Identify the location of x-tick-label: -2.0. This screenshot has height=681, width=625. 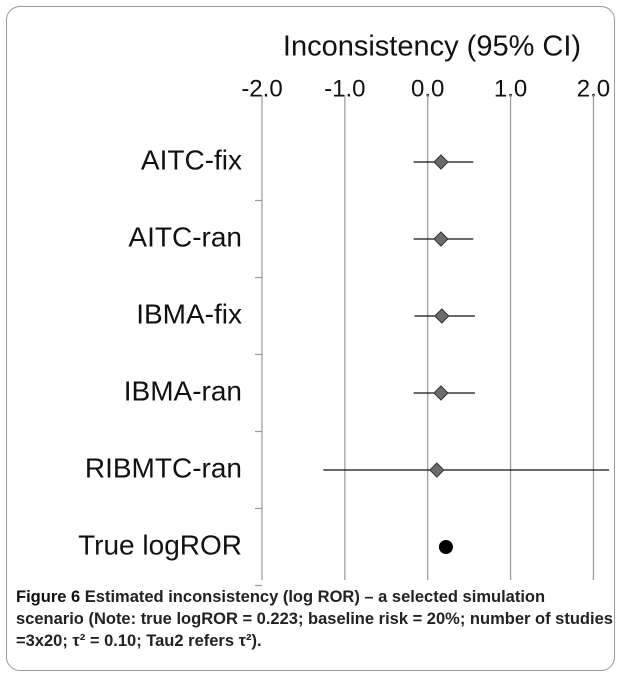
(261, 88).